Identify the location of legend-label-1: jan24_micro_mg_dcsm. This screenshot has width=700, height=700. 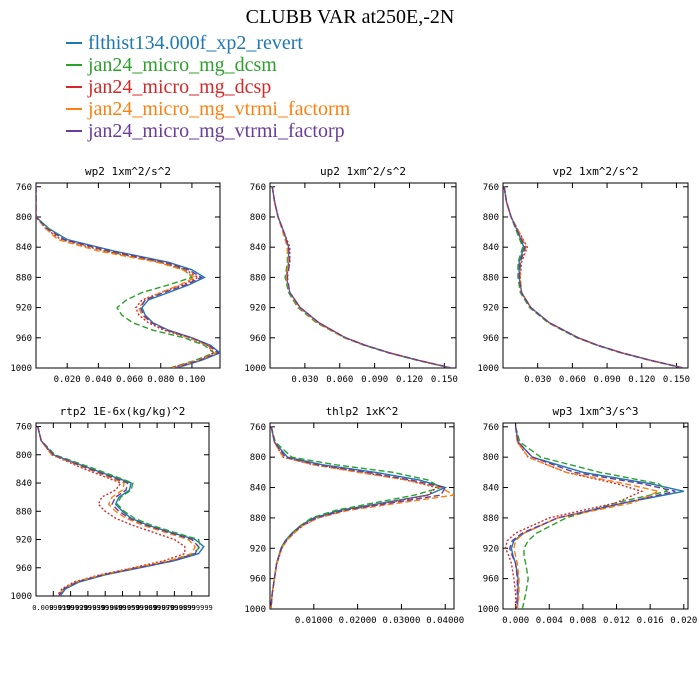
(182, 65).